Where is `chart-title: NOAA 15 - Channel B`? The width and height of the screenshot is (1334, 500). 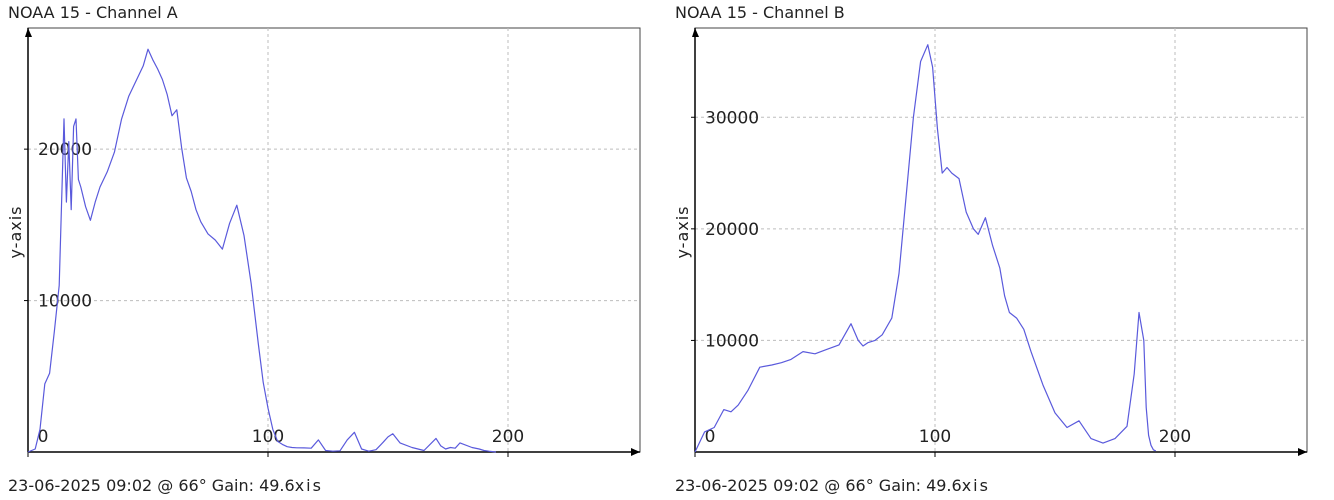 chart-title: NOAA 15 - Channel B is located at coordinates (760, 12).